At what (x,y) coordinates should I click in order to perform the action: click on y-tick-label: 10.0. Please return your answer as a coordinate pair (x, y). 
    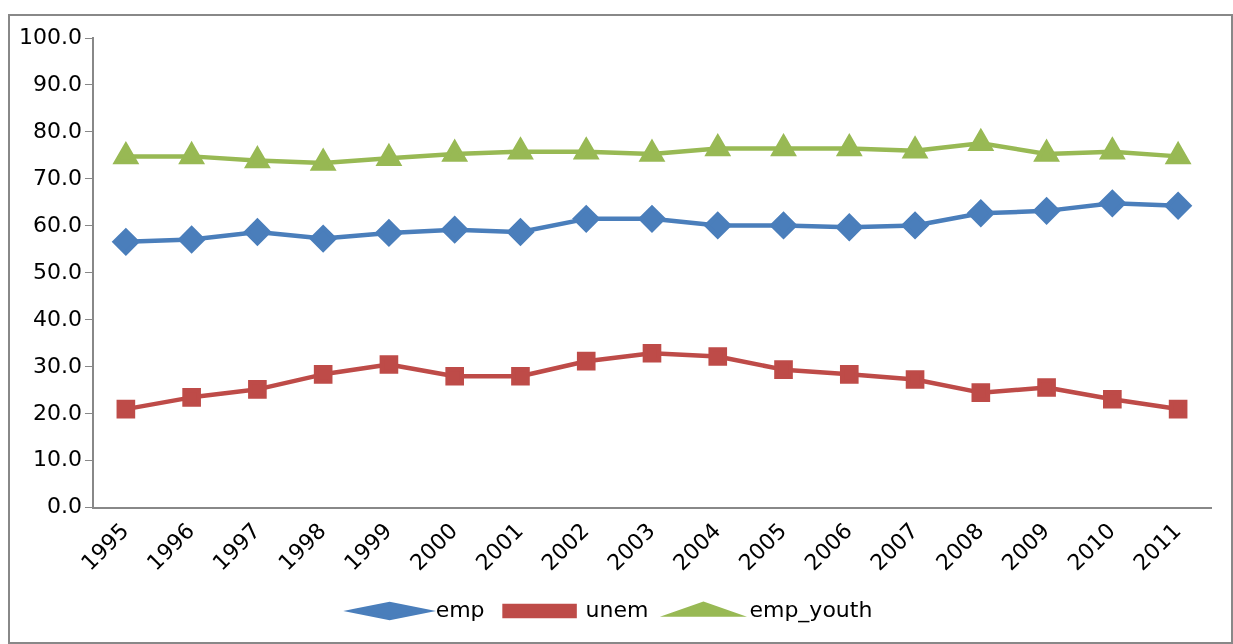
    Looking at the image, I should click on (57, 459).